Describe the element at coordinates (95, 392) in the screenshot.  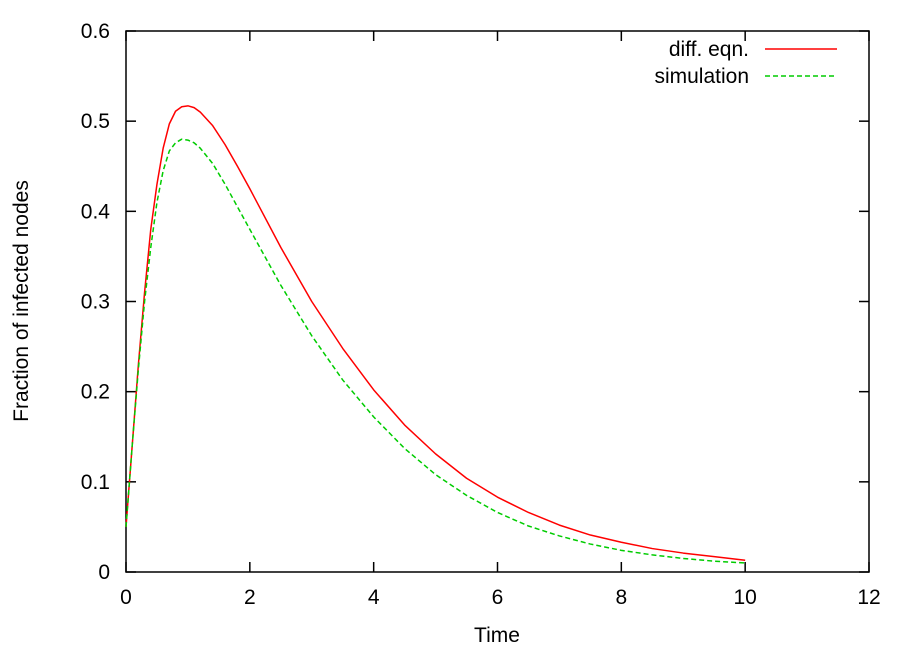
I see `y-tick-label: 0.2` at that location.